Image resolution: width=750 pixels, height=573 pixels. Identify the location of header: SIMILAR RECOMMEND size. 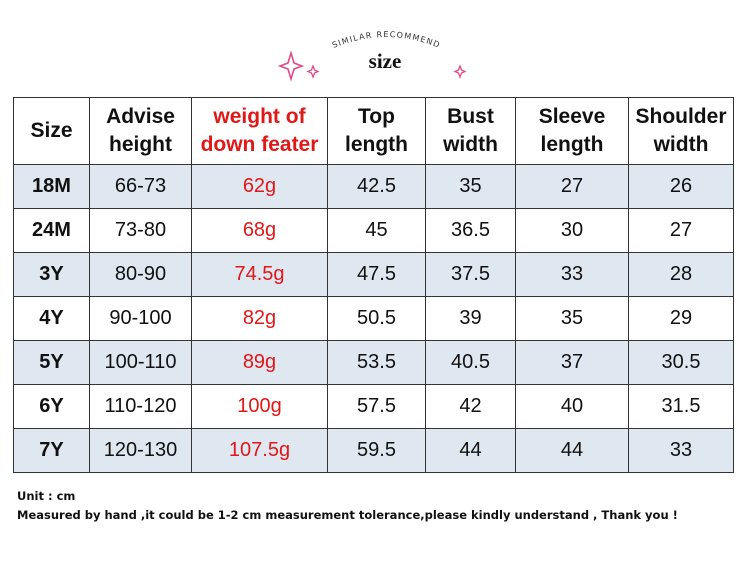
(372, 56).